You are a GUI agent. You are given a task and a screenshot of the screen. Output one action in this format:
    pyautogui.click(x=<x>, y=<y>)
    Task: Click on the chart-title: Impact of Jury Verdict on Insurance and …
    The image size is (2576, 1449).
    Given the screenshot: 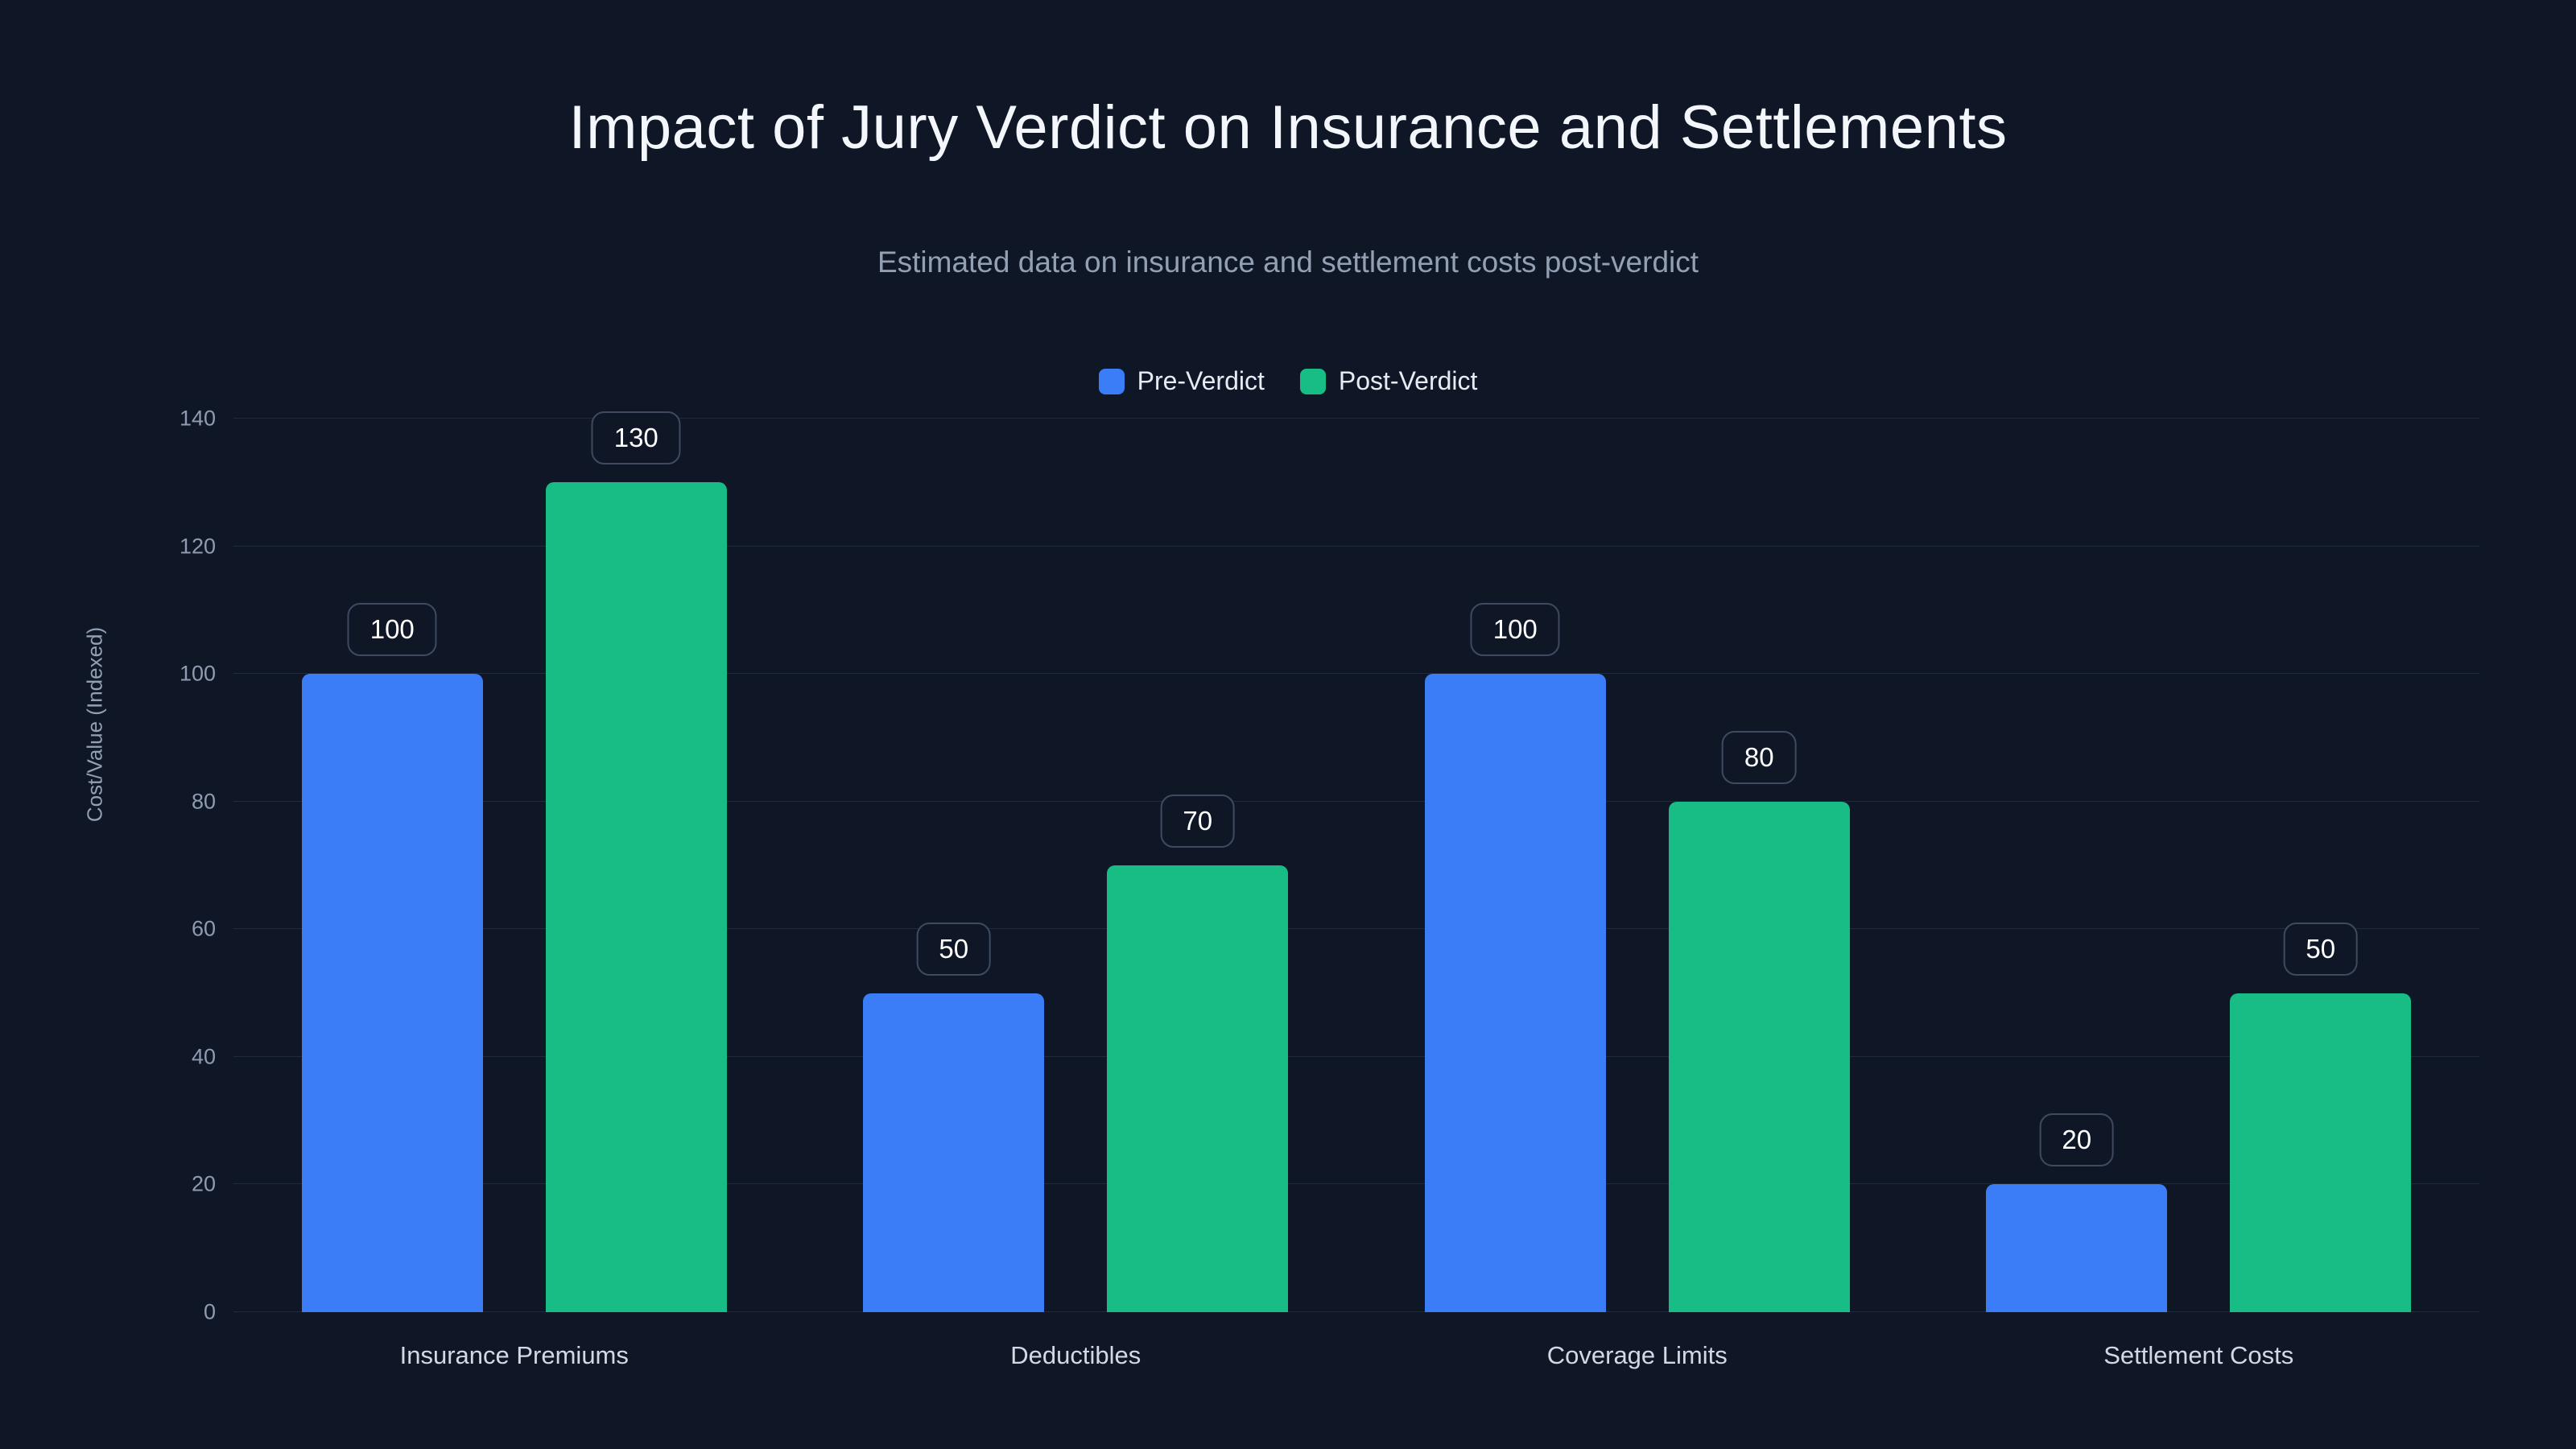 What is the action you would take?
    pyautogui.click(x=1288, y=127)
    